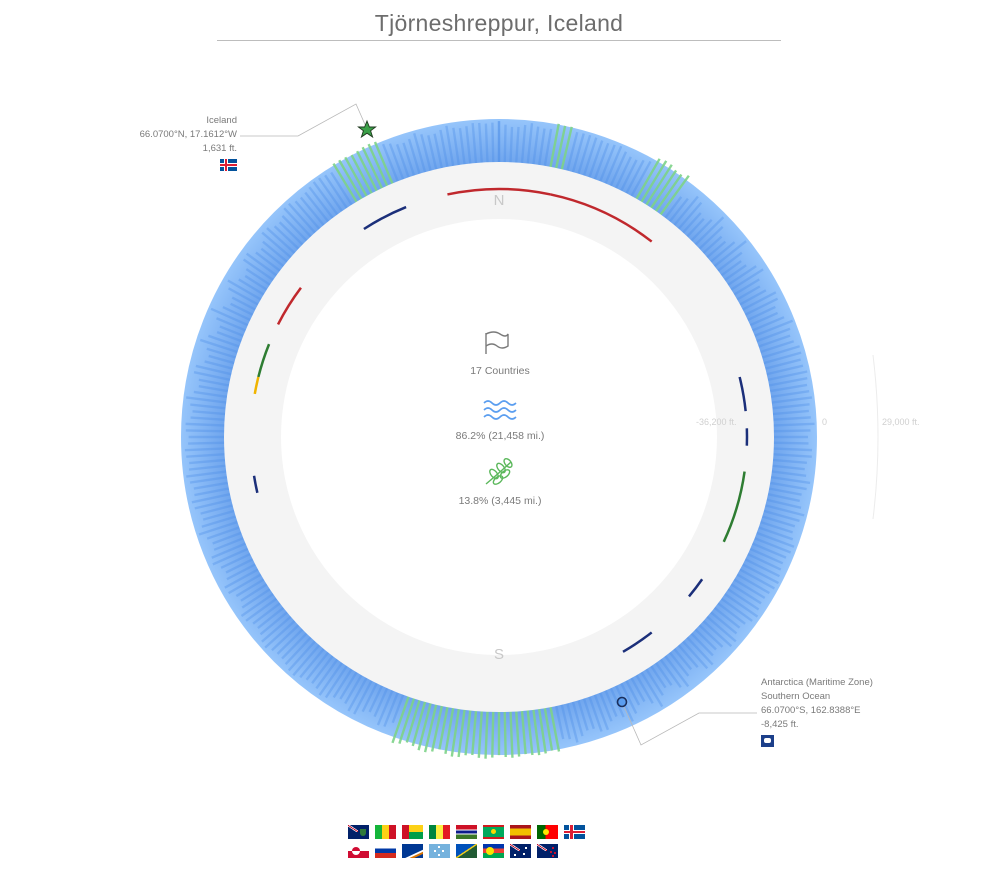  Describe the element at coordinates (500, 371) in the screenshot. I see `countries-count: 17 Countries` at that location.